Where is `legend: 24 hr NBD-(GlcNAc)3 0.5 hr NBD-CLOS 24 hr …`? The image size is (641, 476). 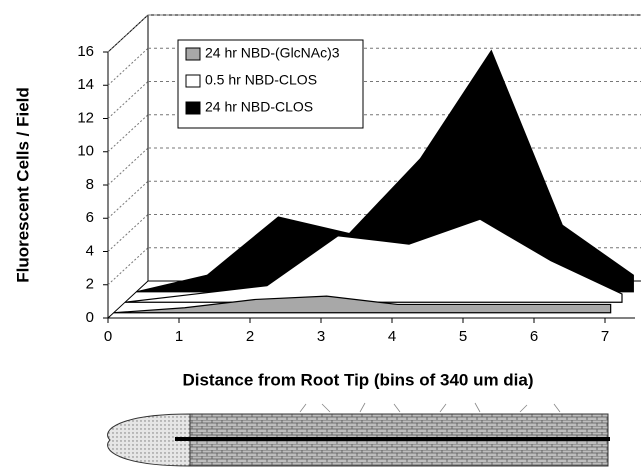 legend: 24 hr NBD-(GlcNAc)3 0.5 hr NBD-CLOS 24 hr … is located at coordinates (270, 84).